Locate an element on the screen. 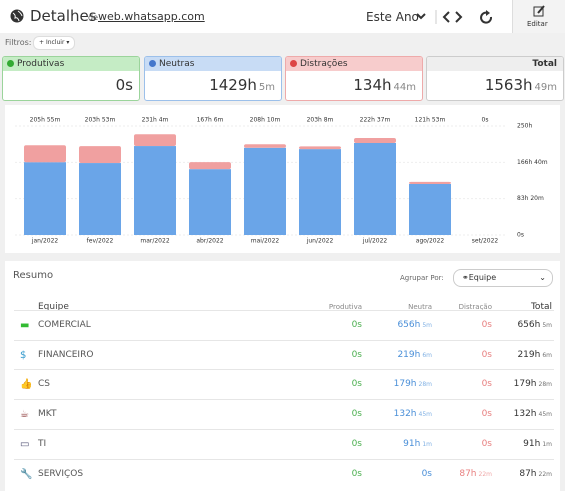 The image size is (565, 491). total-label: 205h 55m is located at coordinates (45, 120).